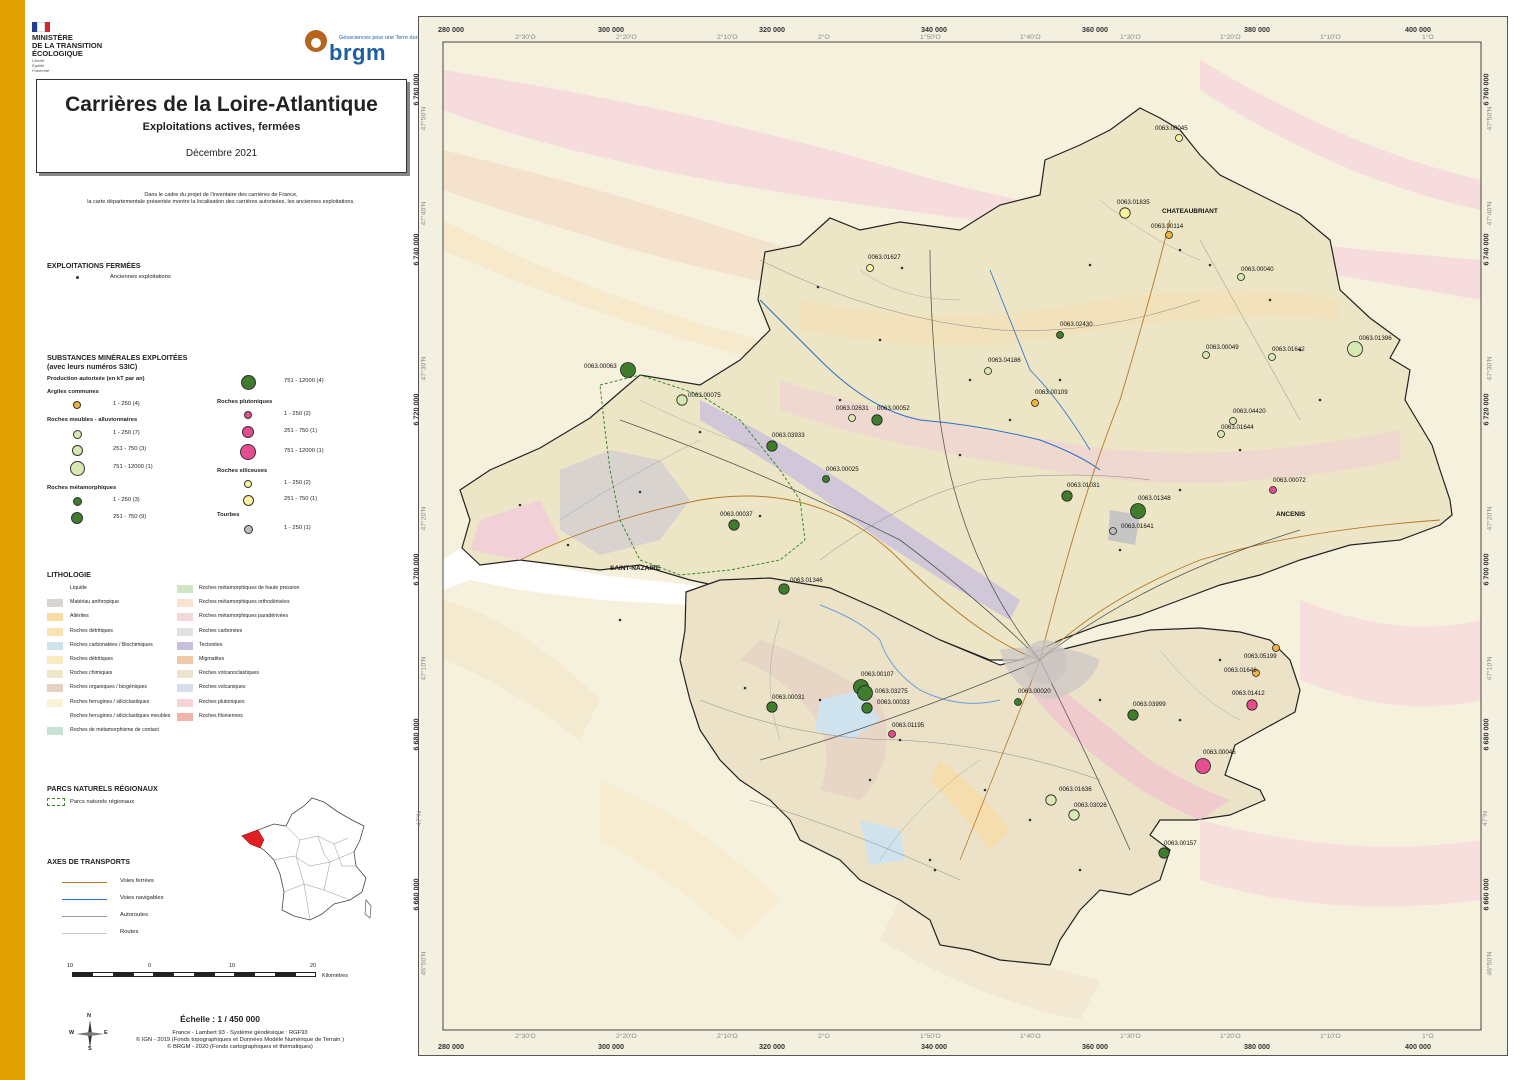 The image size is (1527, 1080). What do you see at coordinates (12, 540) in the screenshot?
I see `accent-stripe` at bounding box center [12, 540].